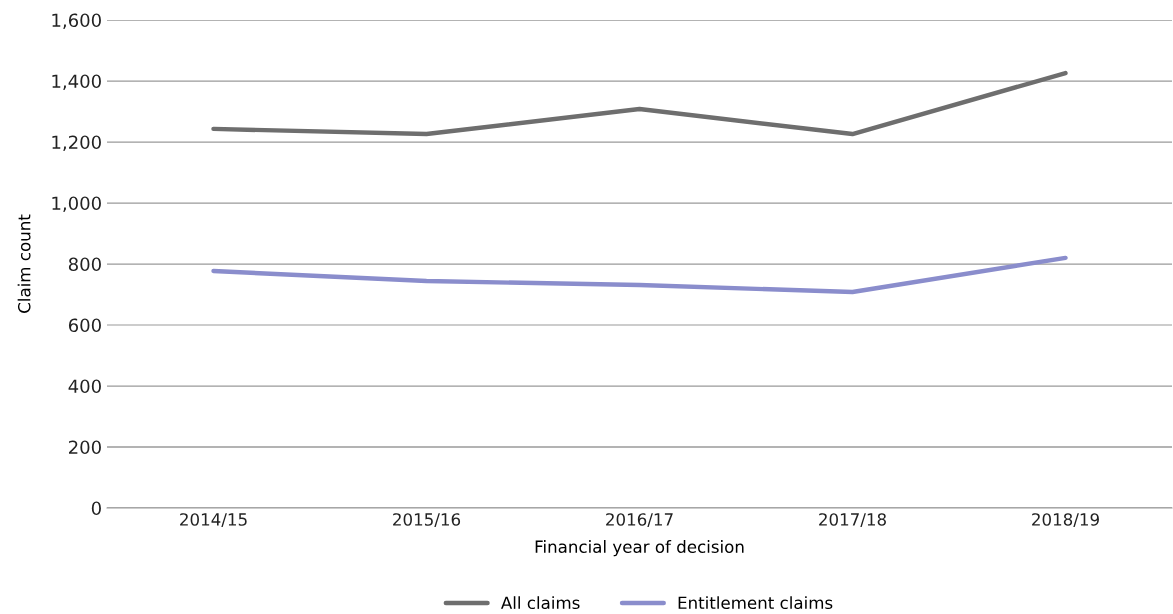  I want to click on y-tick-label: 400, so click(84, 386).